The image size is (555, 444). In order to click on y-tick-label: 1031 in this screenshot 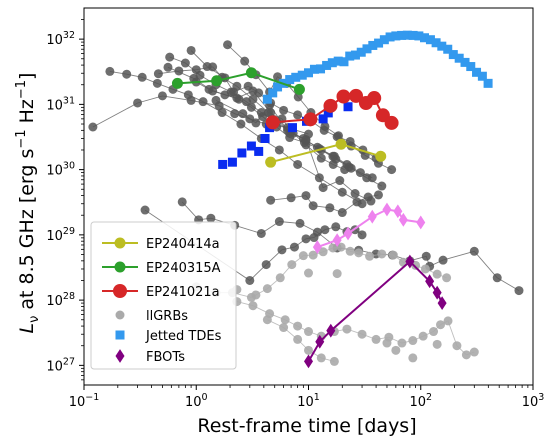, I will do `click(60, 104)`.